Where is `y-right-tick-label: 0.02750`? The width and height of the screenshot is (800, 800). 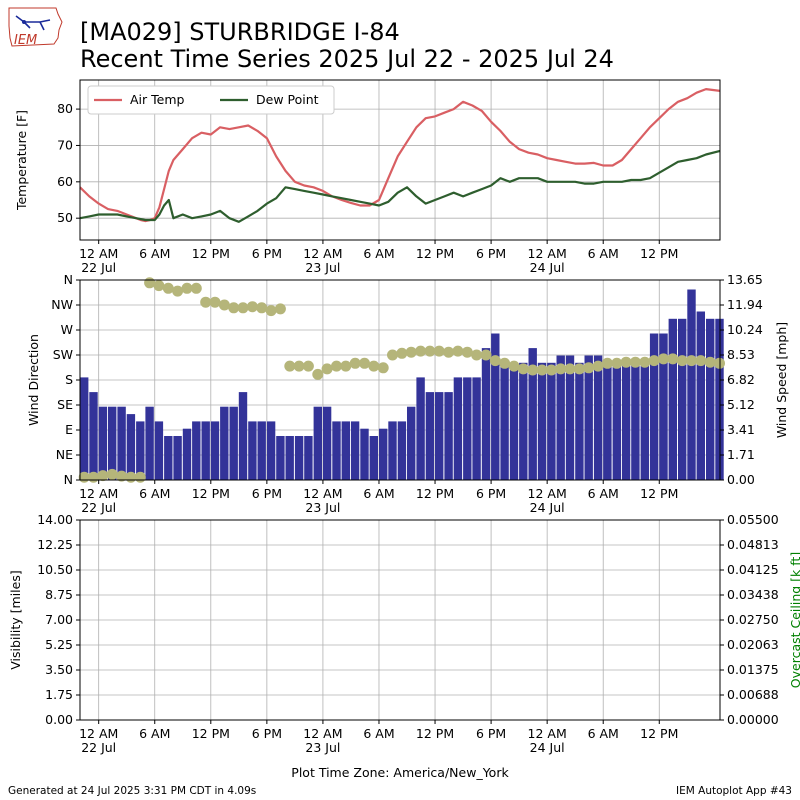
y-right-tick-label: 0.02750 is located at coordinates (753, 619).